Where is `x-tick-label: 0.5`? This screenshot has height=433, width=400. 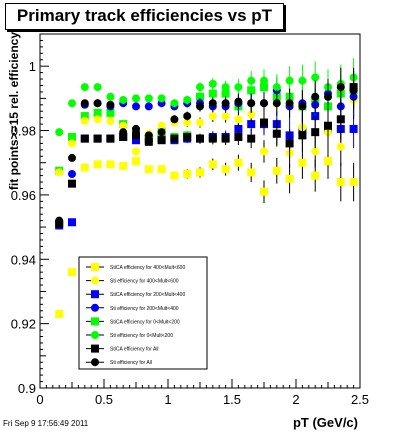 x-tick-label: 0.5 is located at coordinates (104, 399).